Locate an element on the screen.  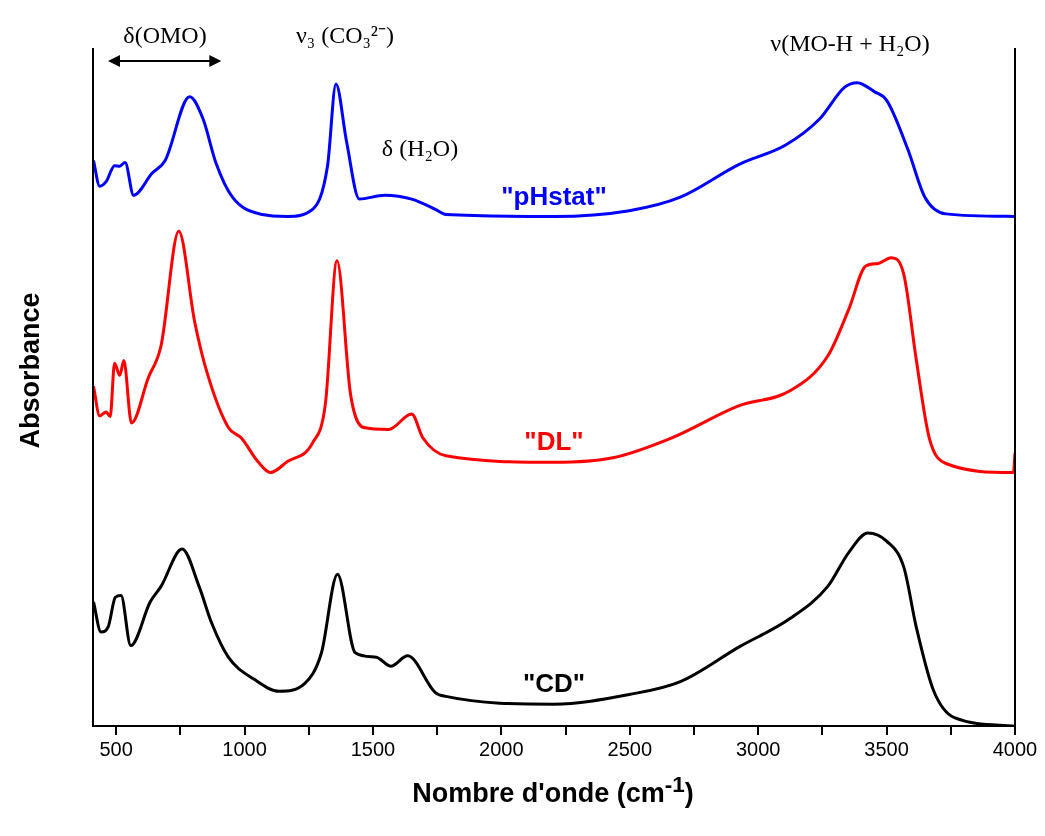
x-axis-title: Nombre d'onde (cm$^{-1}$) is located at coordinates (553, 790).